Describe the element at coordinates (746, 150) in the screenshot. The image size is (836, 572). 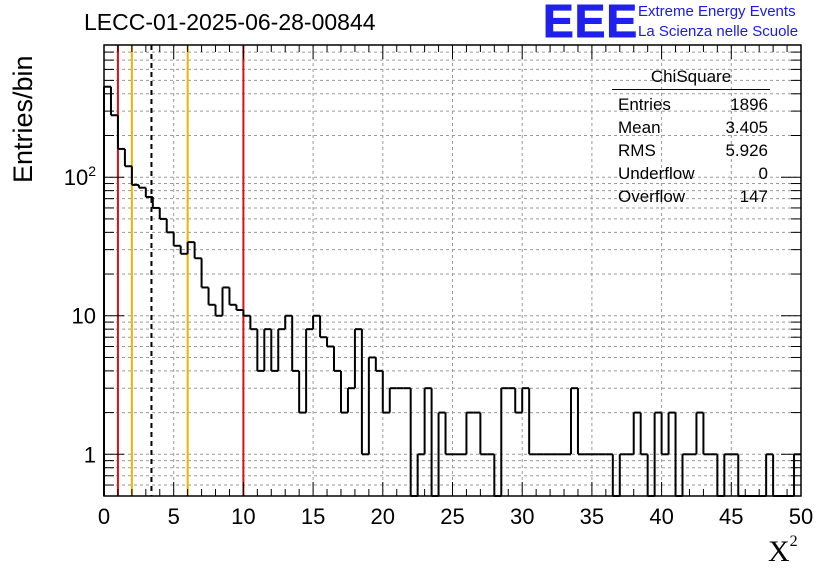
I see `stats-value: 5.926` at that location.